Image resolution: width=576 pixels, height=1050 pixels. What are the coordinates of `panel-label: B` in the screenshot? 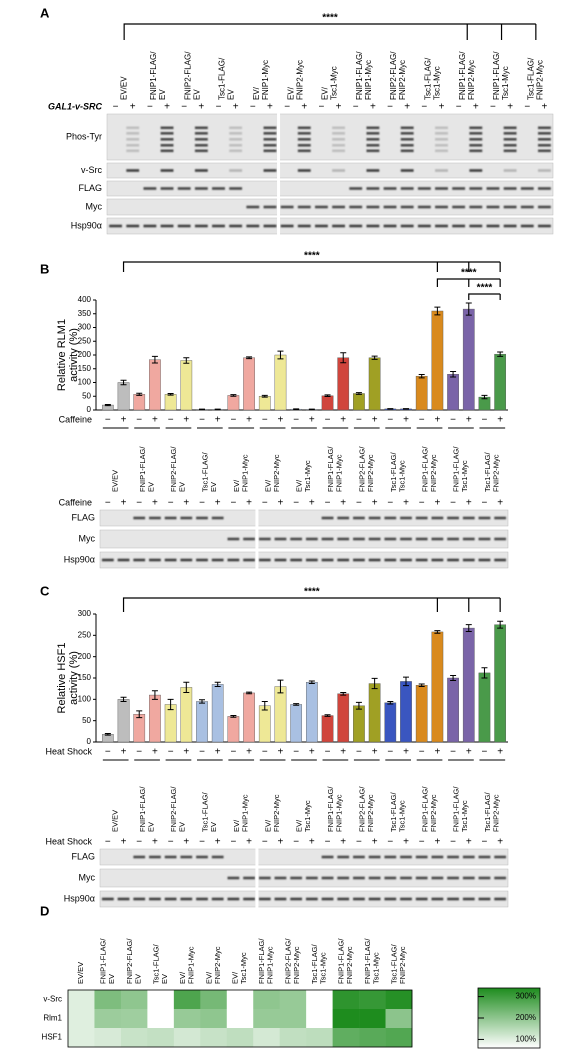 It's located at (44, 268).